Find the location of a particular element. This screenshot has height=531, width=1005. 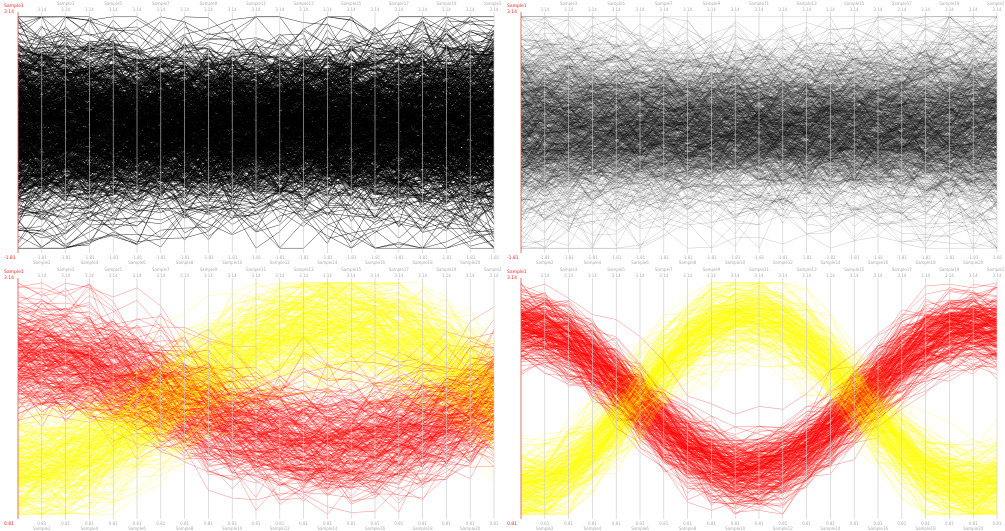

axis-max-label-2: 3.14 is located at coordinates (41, 275).